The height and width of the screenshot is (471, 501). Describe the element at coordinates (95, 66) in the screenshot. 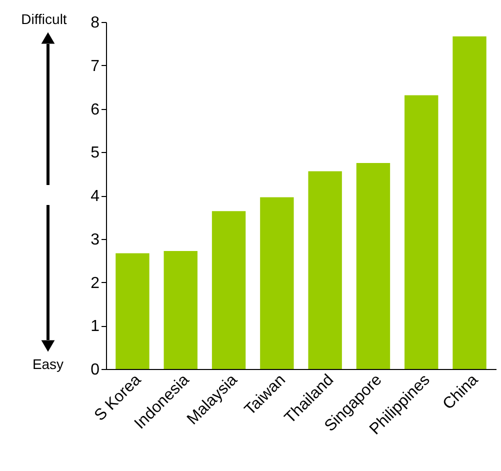

I see `y-tick-label: 7` at that location.